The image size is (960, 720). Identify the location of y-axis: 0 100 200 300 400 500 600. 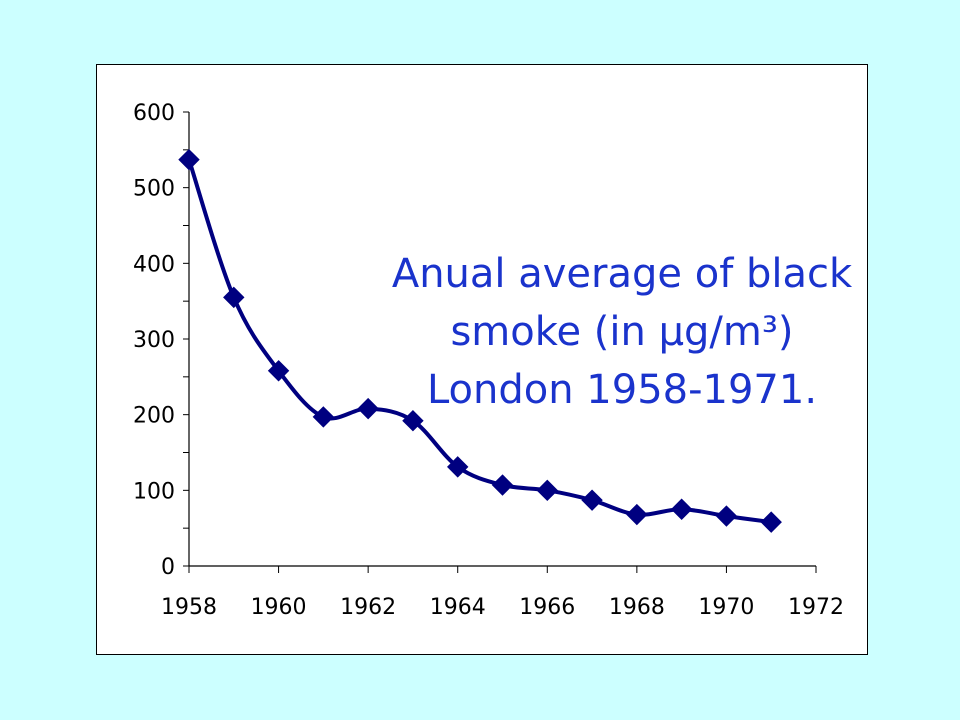
(161, 340).